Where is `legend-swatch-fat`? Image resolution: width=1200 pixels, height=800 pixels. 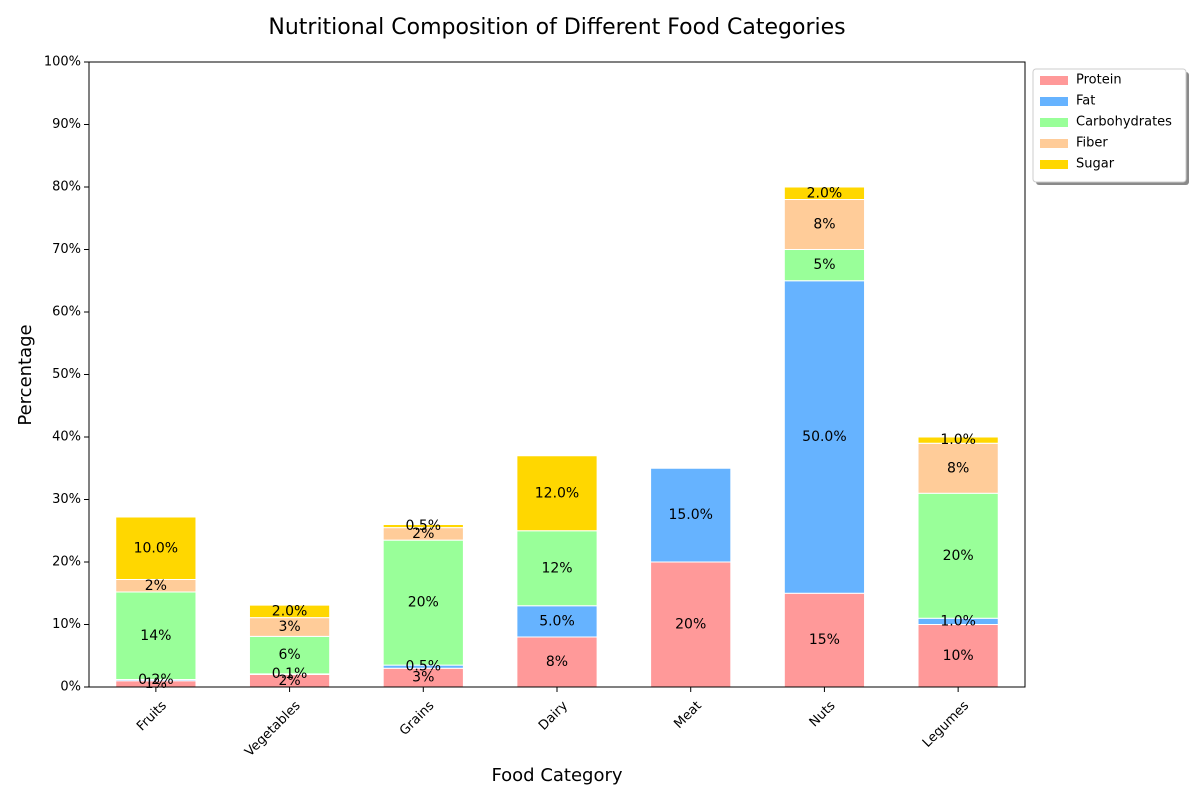 legend-swatch-fat is located at coordinates (1054, 101).